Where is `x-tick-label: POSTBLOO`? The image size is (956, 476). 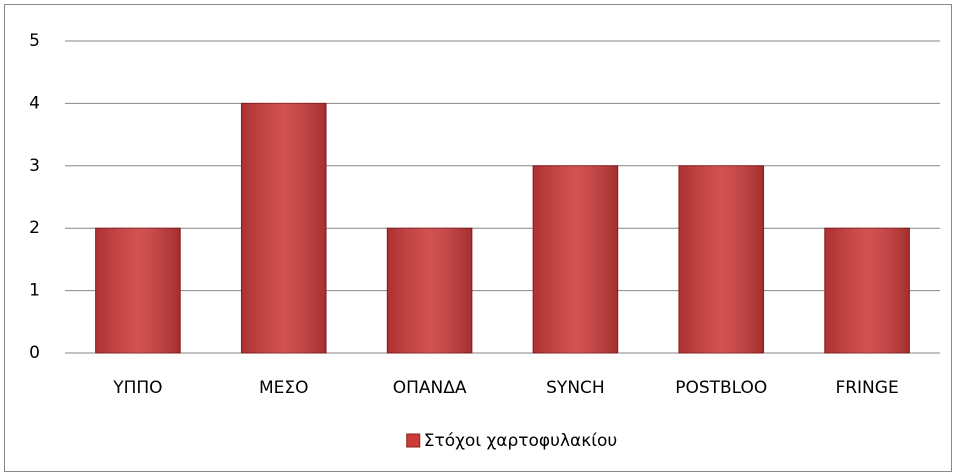
x-tick-label: POSTBLOO is located at coordinates (721, 388).